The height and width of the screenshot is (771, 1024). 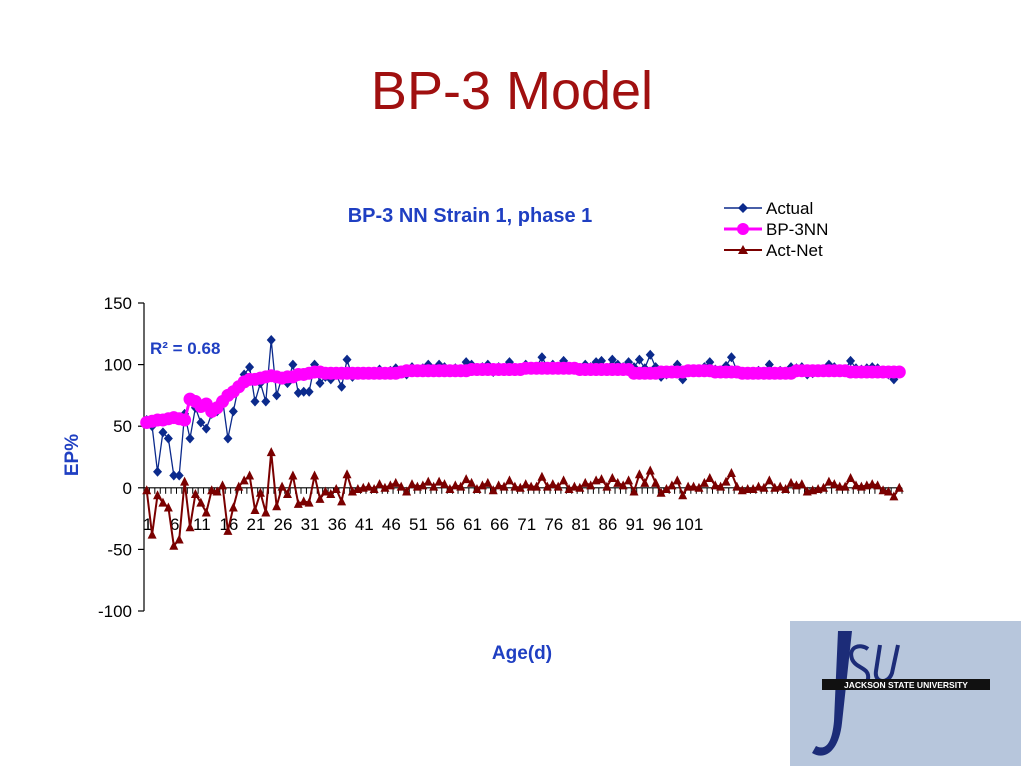 What do you see at coordinates (906, 685) in the screenshot?
I see `logo-text: JACKSON STATE UNIVERSITY` at bounding box center [906, 685].